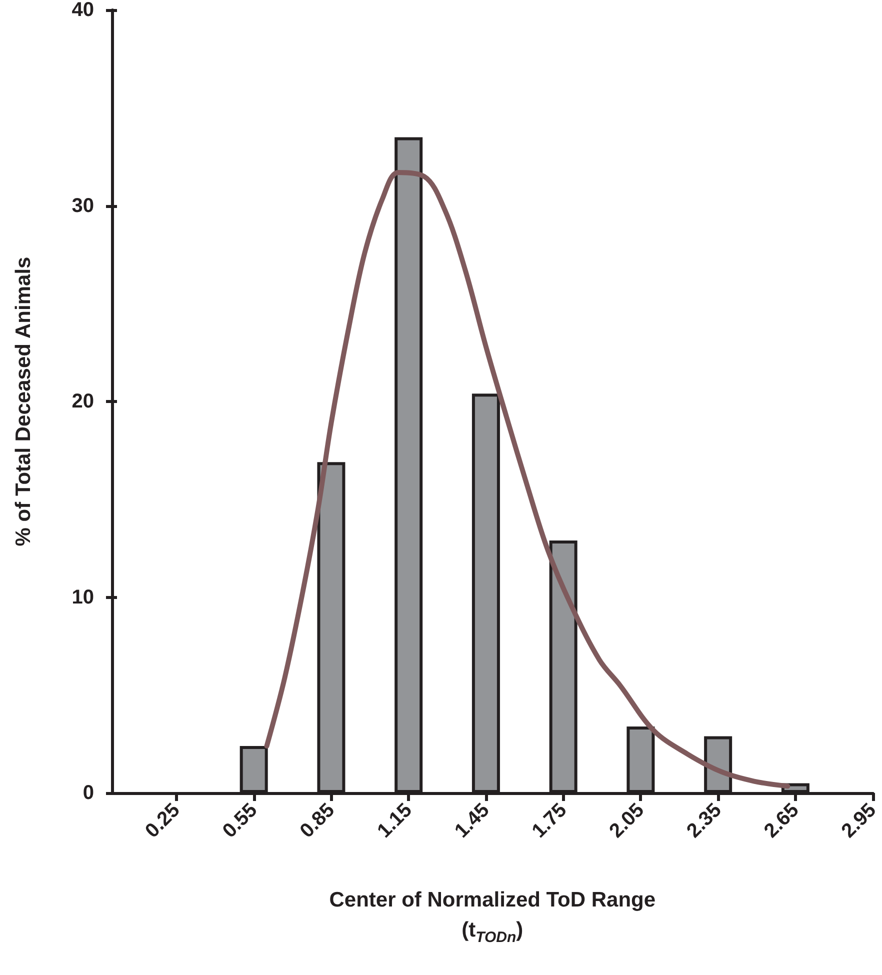 Image resolution: width=882 pixels, height=975 pixels. What do you see at coordinates (83, 205) in the screenshot?
I see `y-tick-label: 30` at bounding box center [83, 205].